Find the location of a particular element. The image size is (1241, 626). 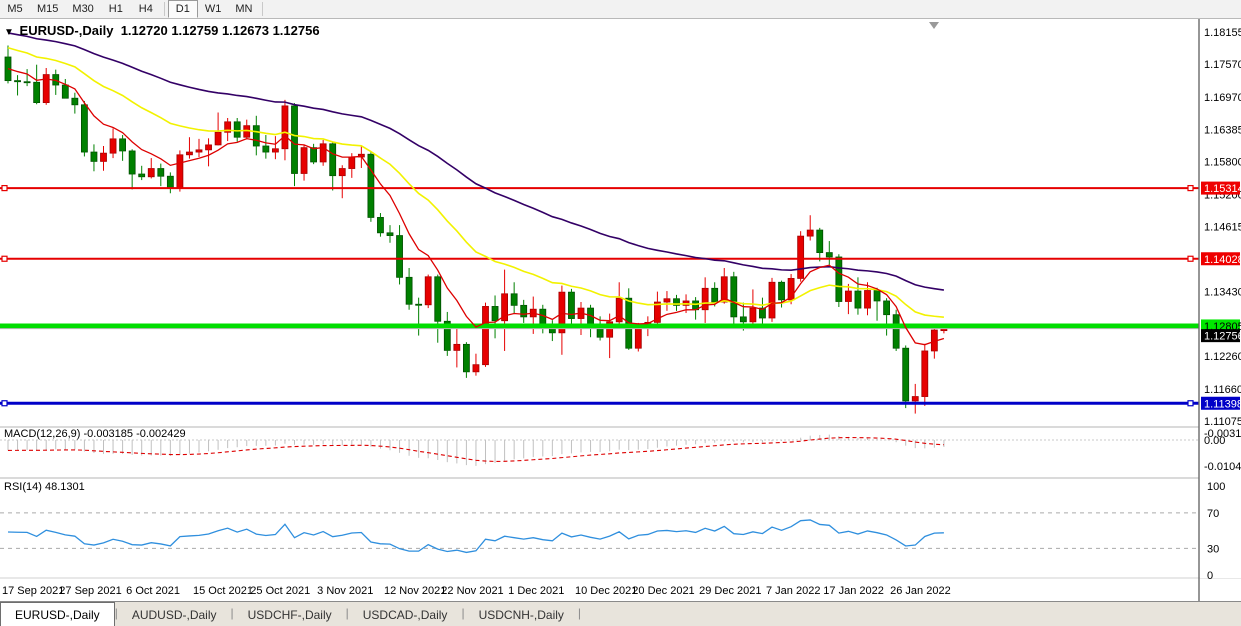

date-label: 12 Nov 2021 is located at coordinates (415, 591).